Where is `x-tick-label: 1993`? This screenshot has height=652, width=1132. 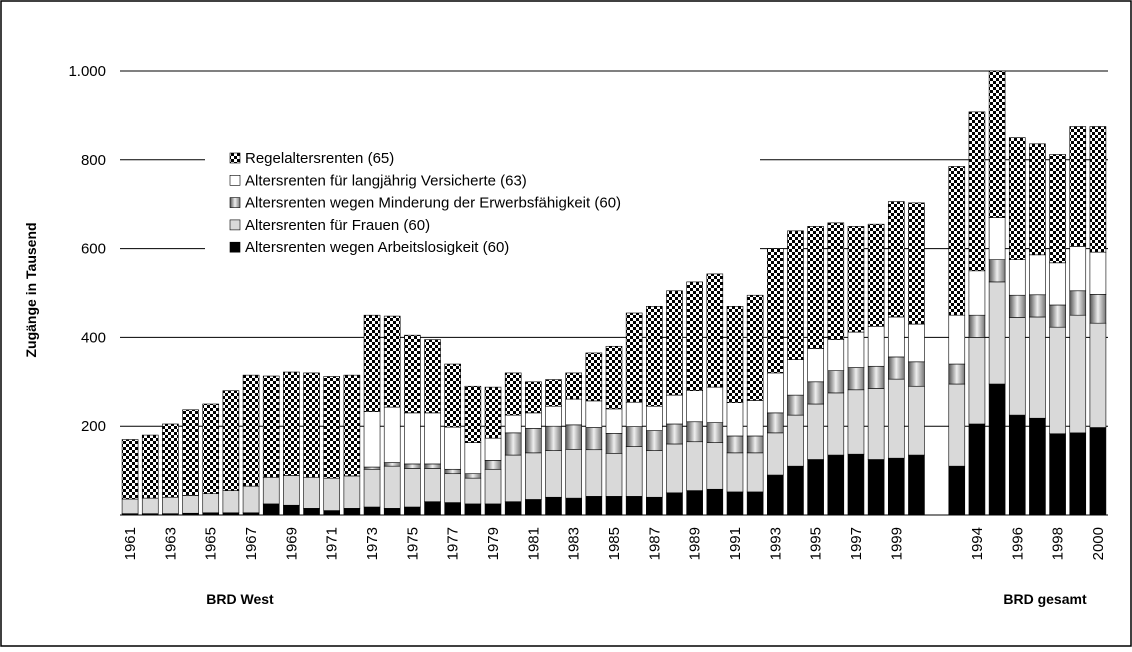
x-tick-label: 1993 is located at coordinates (775, 543).